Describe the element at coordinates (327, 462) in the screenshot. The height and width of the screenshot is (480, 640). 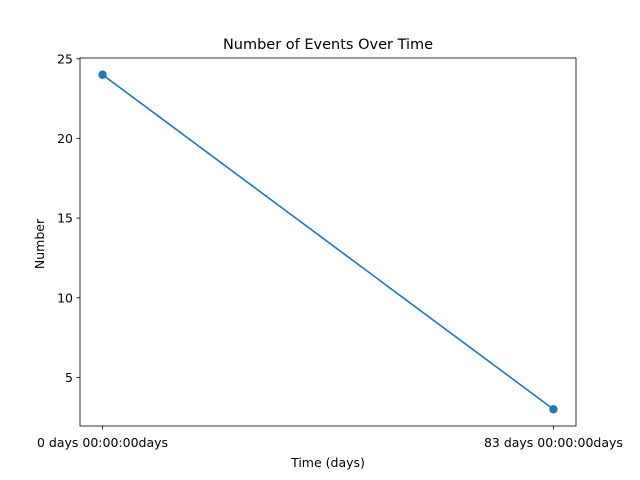
I see `x-axis-label: Time (days)` at that location.